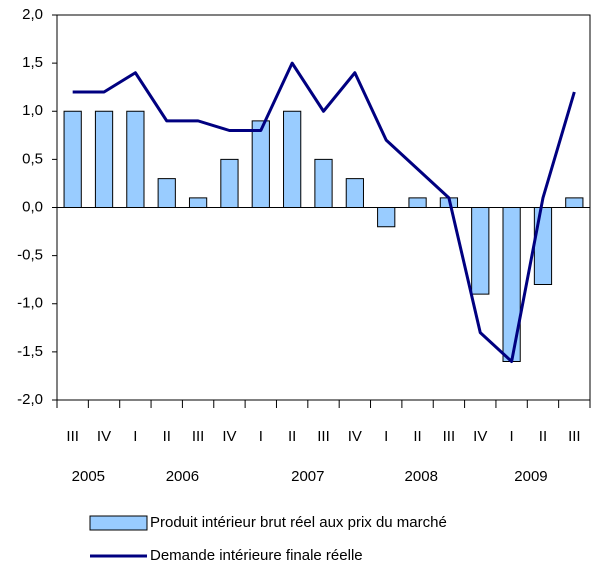 The width and height of the screenshot is (593, 569). Describe the element at coordinates (32, 14) in the screenshot. I see `y-tick-label: 2,0` at that location.